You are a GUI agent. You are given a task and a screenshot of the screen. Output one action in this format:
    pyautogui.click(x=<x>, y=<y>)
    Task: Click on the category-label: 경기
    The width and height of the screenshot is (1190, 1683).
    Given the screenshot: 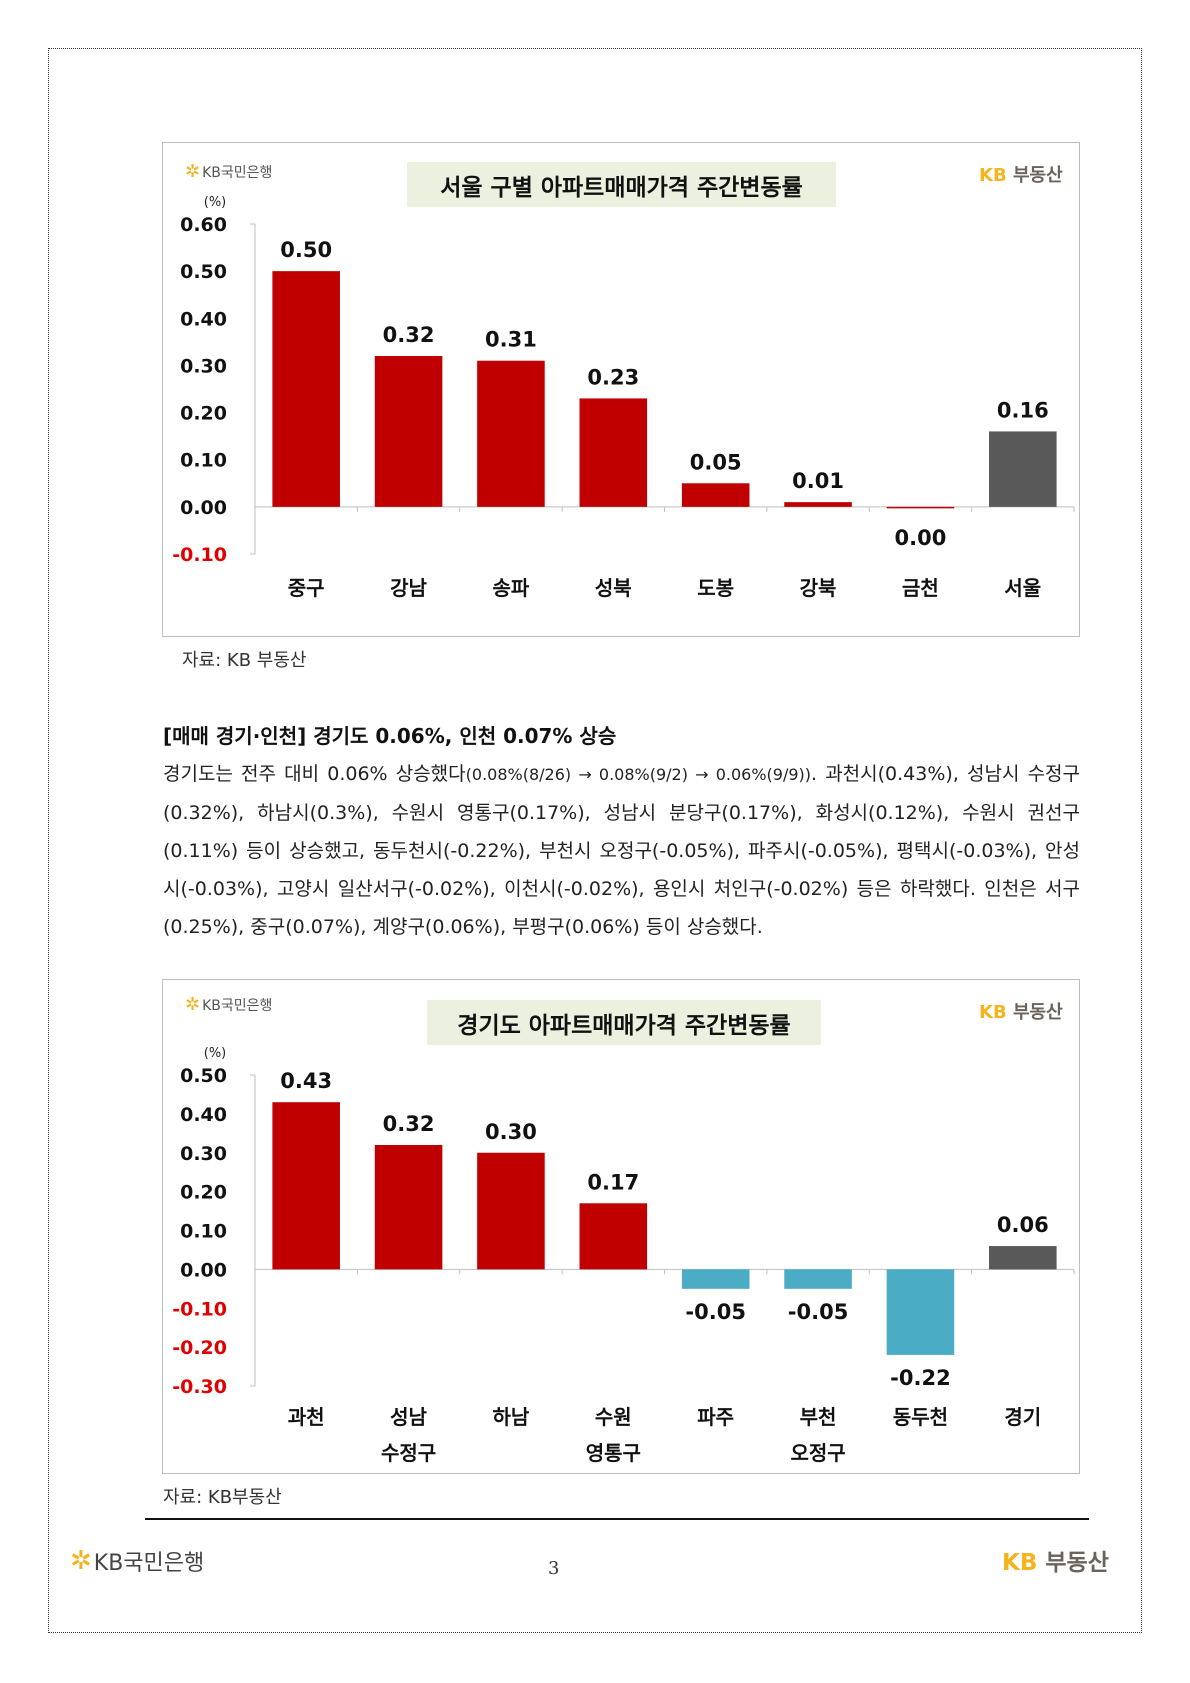 What is the action you would take?
    pyautogui.click(x=1022, y=1417)
    